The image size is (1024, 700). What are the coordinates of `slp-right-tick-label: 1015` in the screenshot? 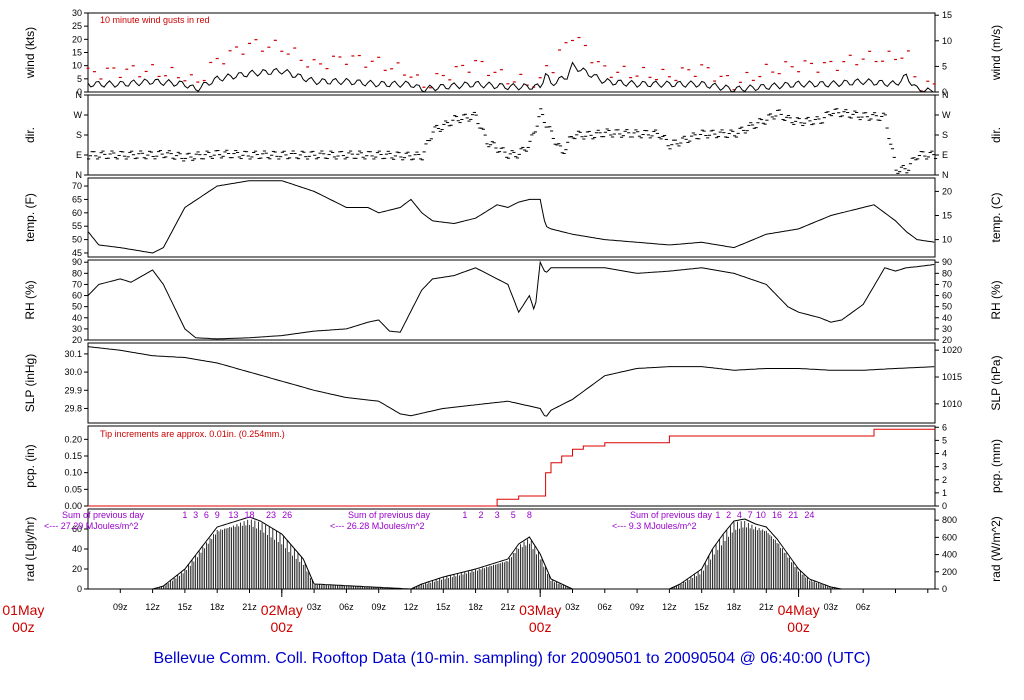 It's located at (952, 377).